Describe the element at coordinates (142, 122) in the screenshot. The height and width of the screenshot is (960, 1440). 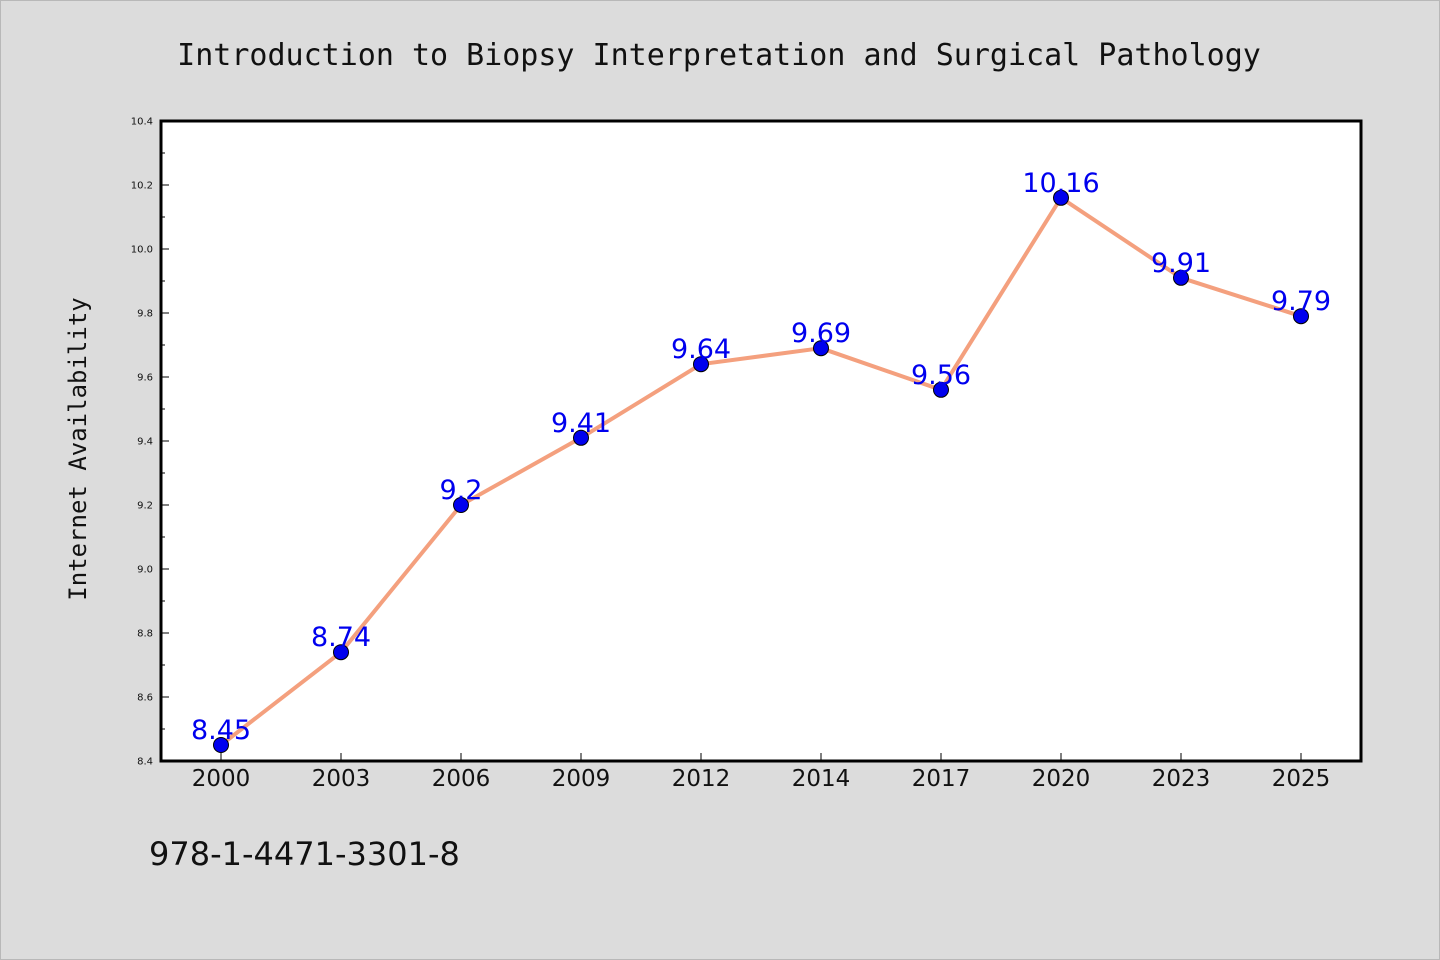
I see `y-tick-label: 10.4` at that location.